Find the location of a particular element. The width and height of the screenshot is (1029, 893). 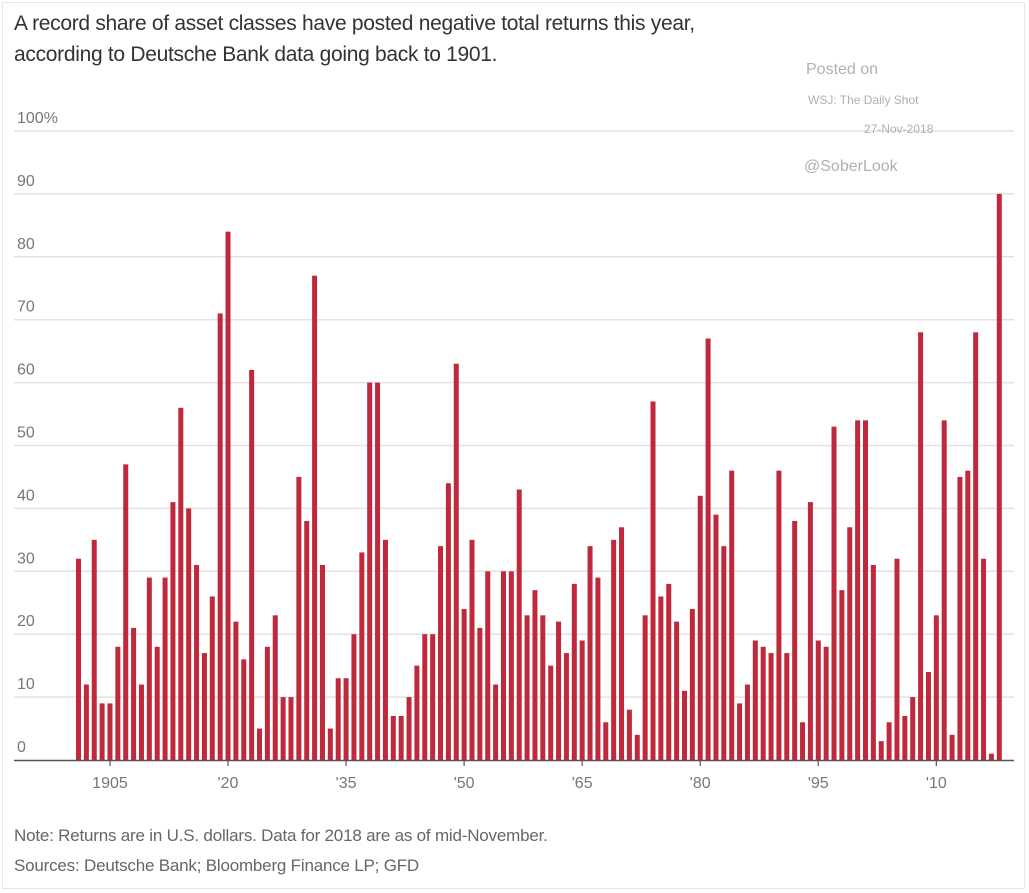

bar-1960 is located at coordinates (543, 687).